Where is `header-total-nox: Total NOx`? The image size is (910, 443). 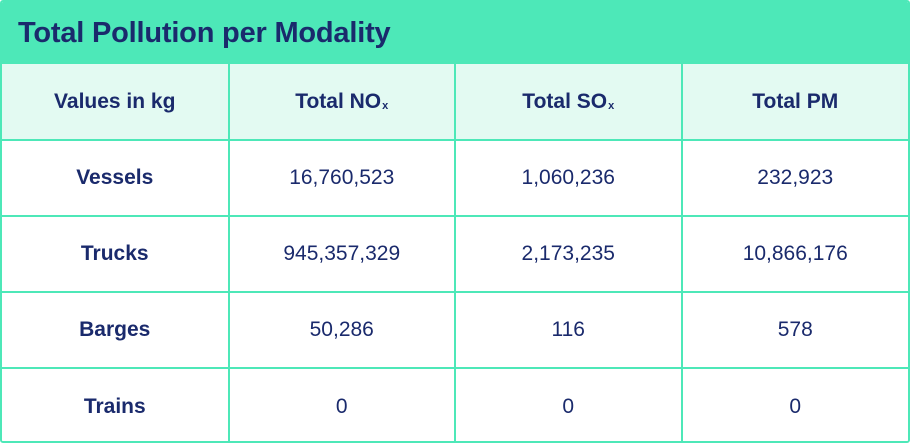
header-total-nox: Total NOx is located at coordinates (341, 102).